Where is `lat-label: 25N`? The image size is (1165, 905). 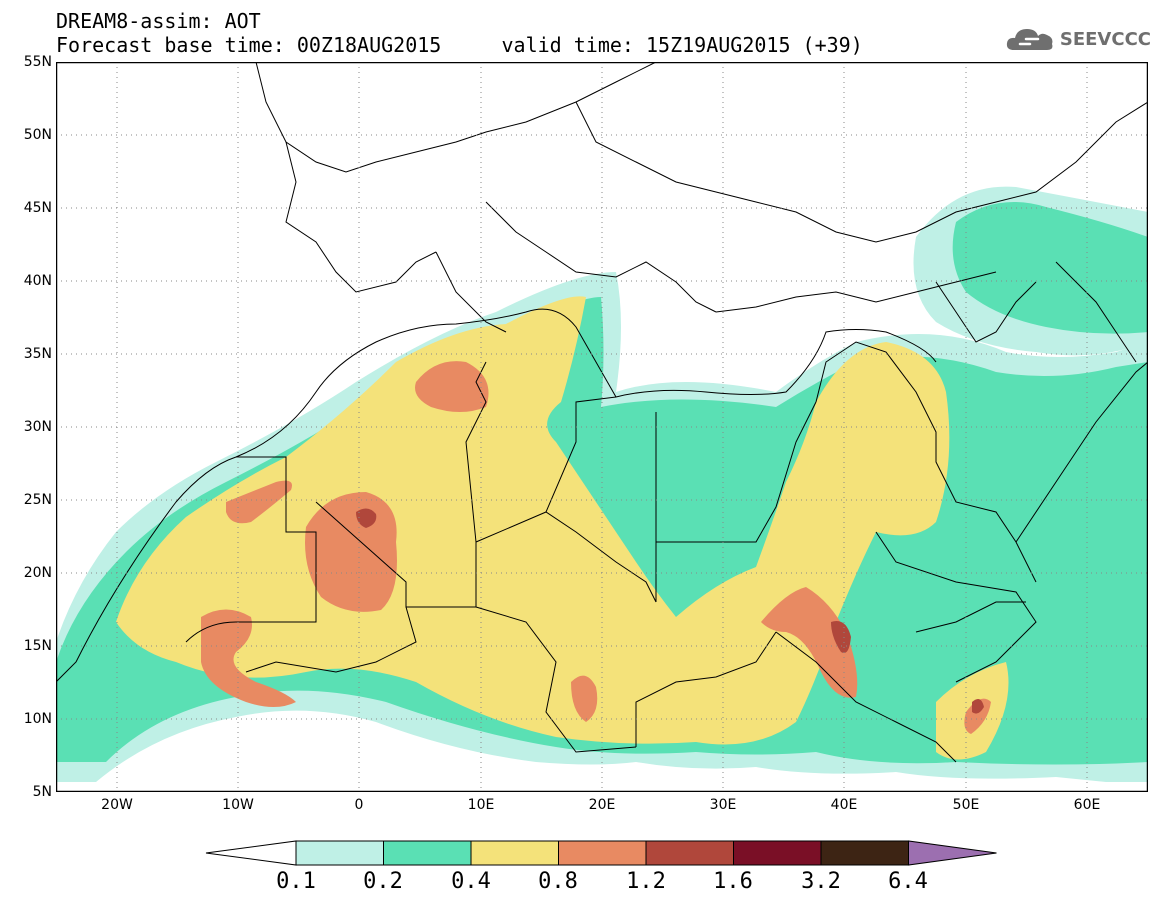
lat-label: 25N is located at coordinates (37, 500).